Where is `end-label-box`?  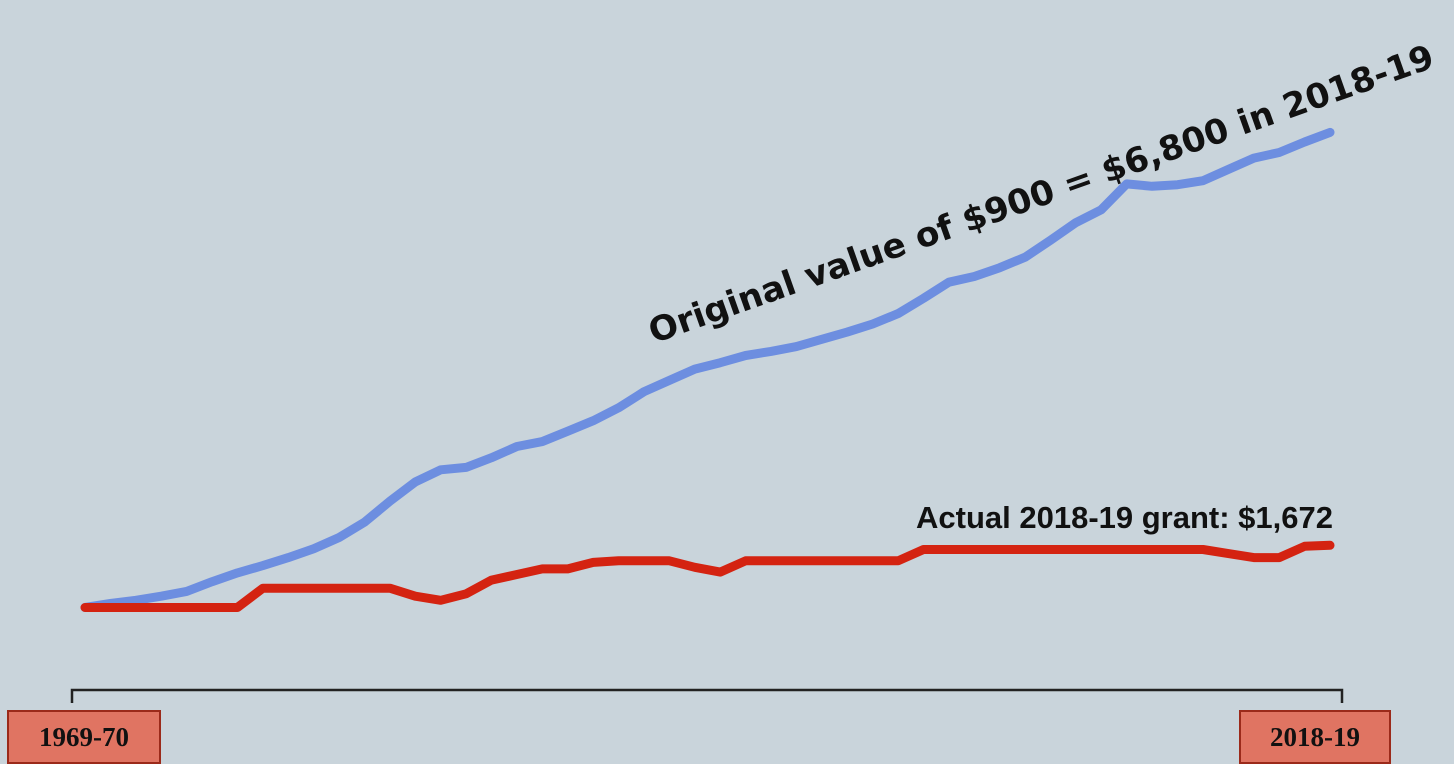
end-label-box is located at coordinates (1315, 737).